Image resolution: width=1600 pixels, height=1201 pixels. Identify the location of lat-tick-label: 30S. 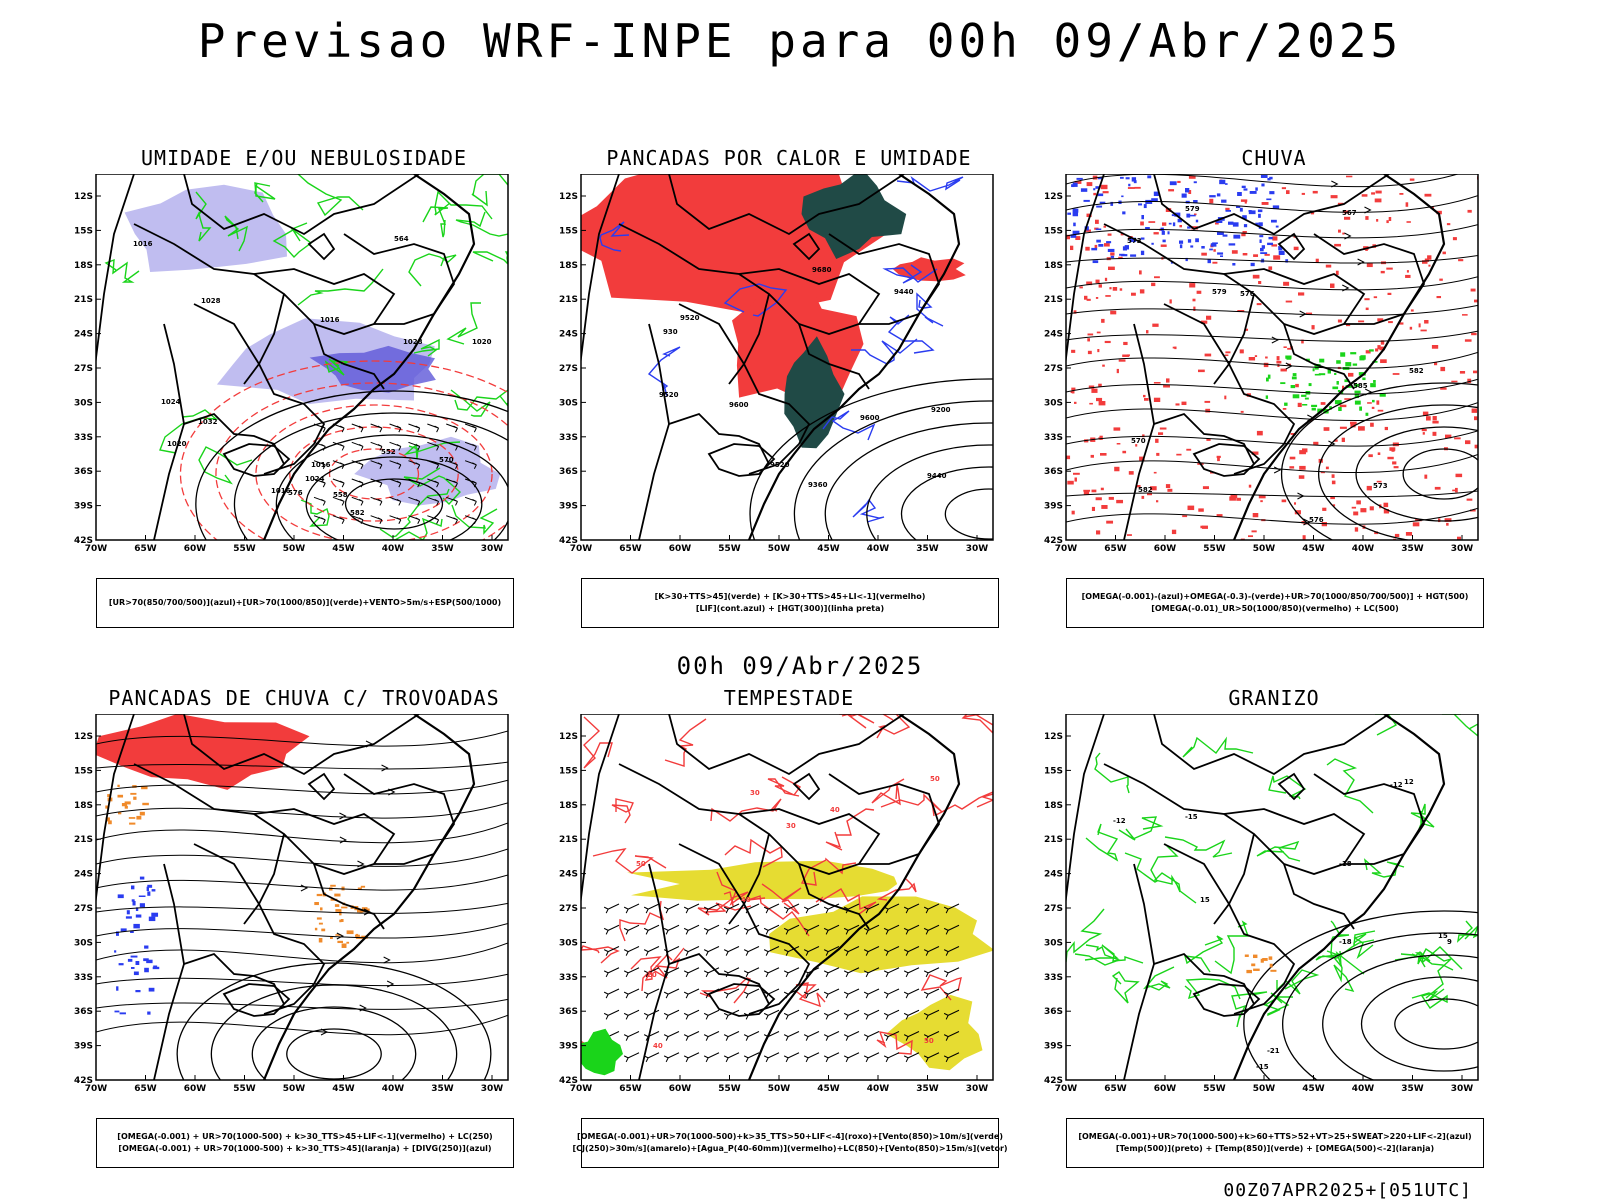
(1053, 403).